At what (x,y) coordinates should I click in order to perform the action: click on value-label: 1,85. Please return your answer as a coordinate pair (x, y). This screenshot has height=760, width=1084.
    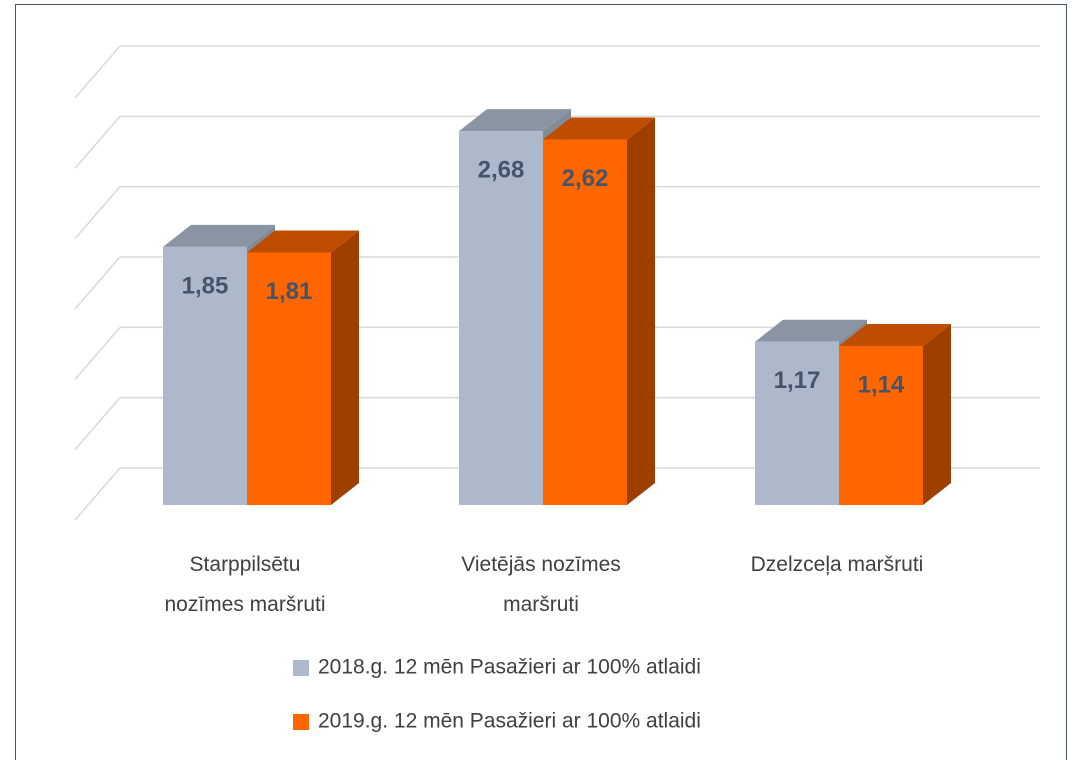
    Looking at the image, I should click on (205, 285).